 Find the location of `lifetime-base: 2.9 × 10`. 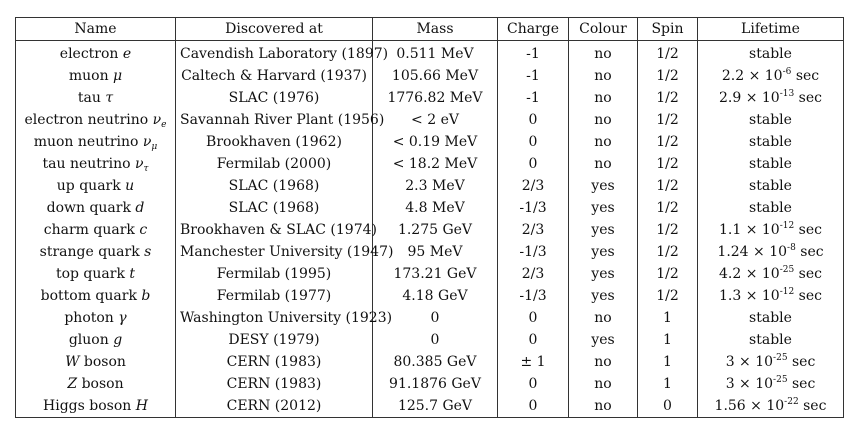

lifetime-base: 2.9 × 10 is located at coordinates (749, 98).